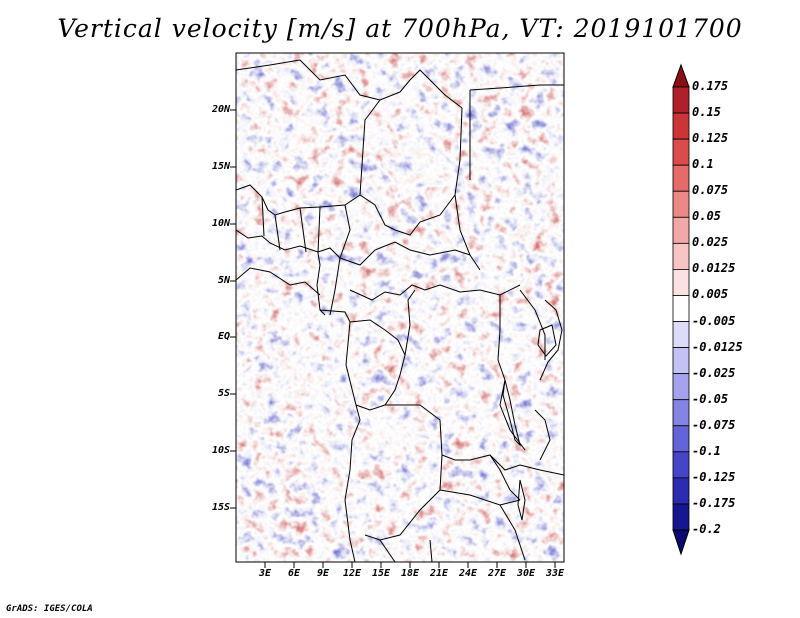  Describe the element at coordinates (710, 242) in the screenshot. I see `colorbar-label: 0.025` at that location.